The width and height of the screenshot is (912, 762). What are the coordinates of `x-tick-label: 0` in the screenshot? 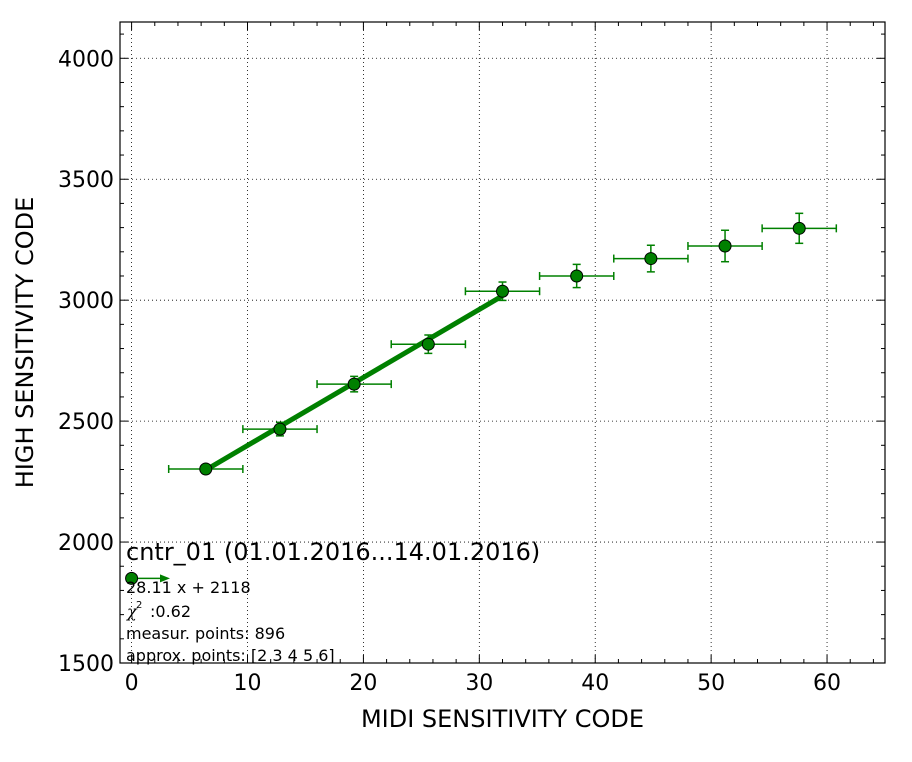 It's located at (132, 683).